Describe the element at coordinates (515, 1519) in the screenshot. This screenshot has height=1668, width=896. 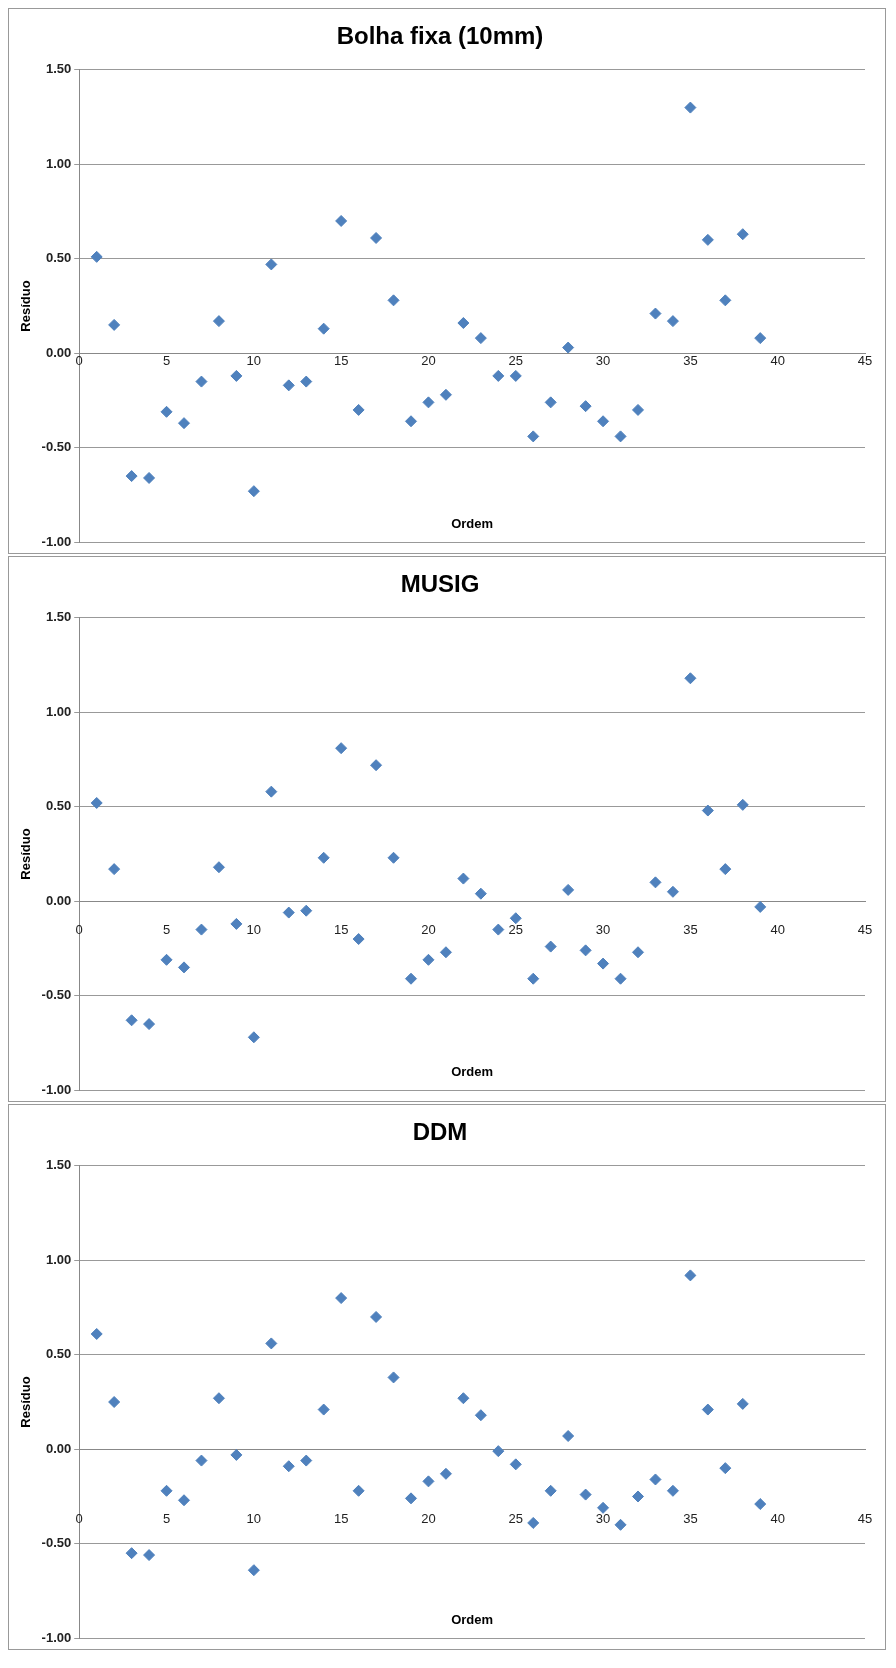
I see `x-tick-label: 25` at that location.